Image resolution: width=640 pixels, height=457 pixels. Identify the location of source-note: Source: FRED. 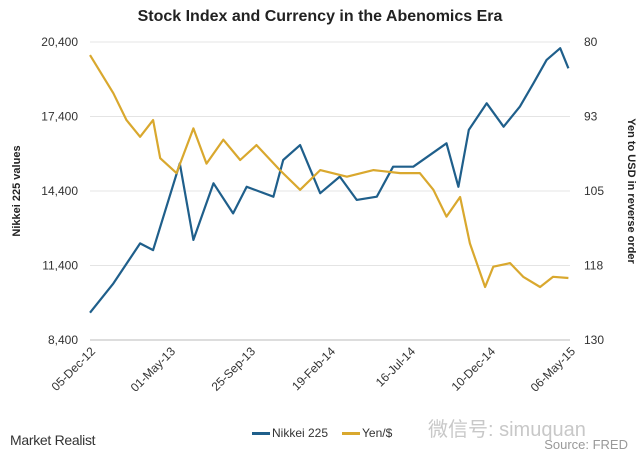
(586, 444).